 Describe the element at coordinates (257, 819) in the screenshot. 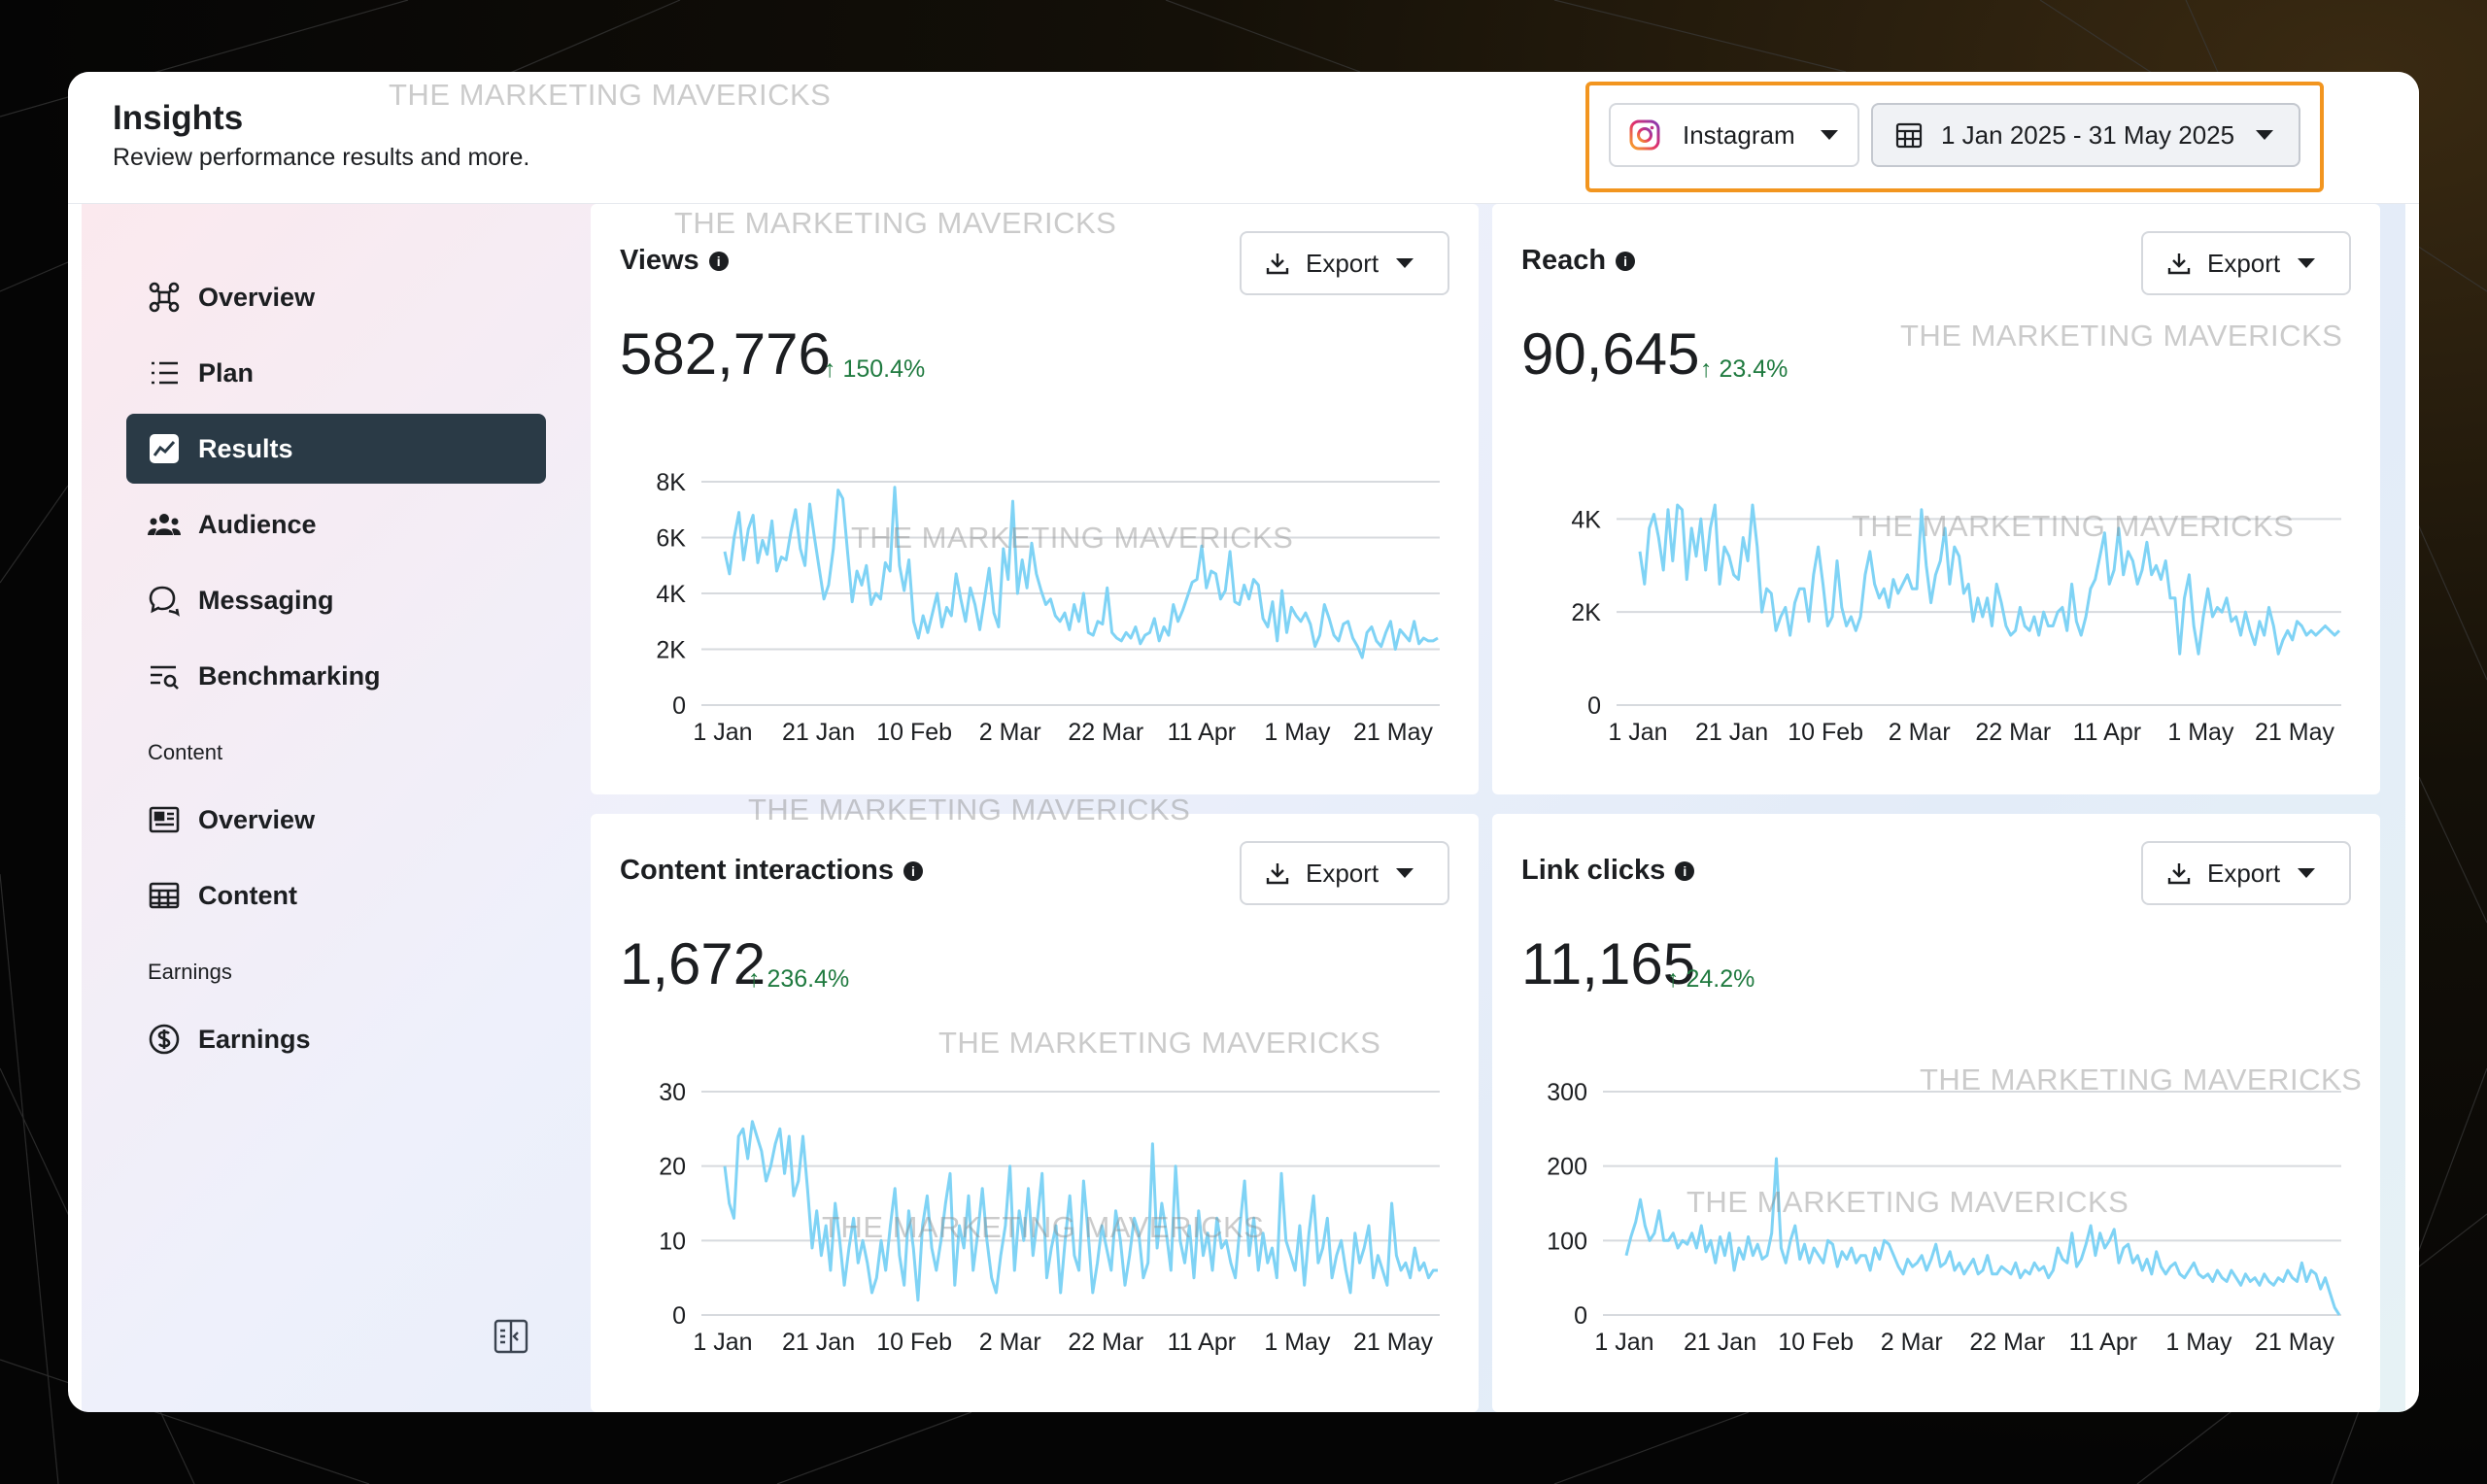

I see `sidebar-item-label: Overview` at that location.